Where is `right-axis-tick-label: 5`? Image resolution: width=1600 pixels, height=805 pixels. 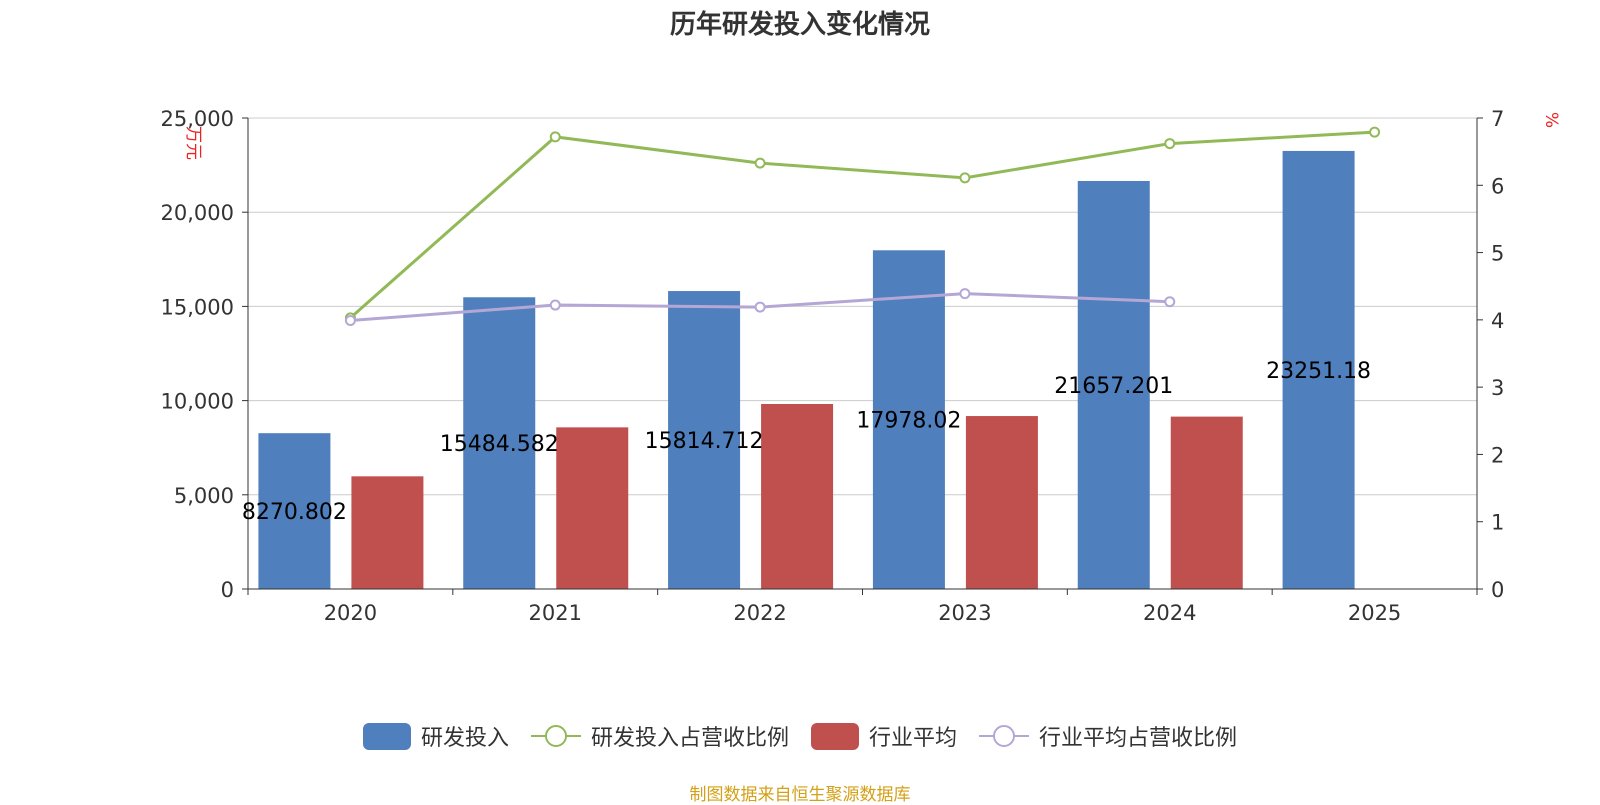
right-axis-tick-label: 5 is located at coordinates (1497, 254).